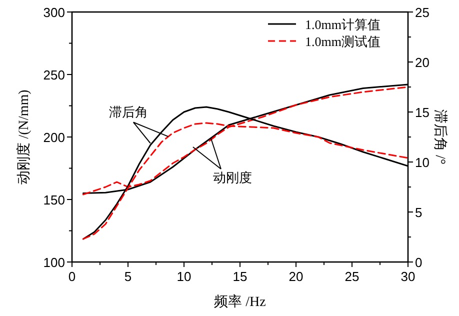 The image size is (459, 316). I want to click on x-tick-label: 20, so click(296, 276).